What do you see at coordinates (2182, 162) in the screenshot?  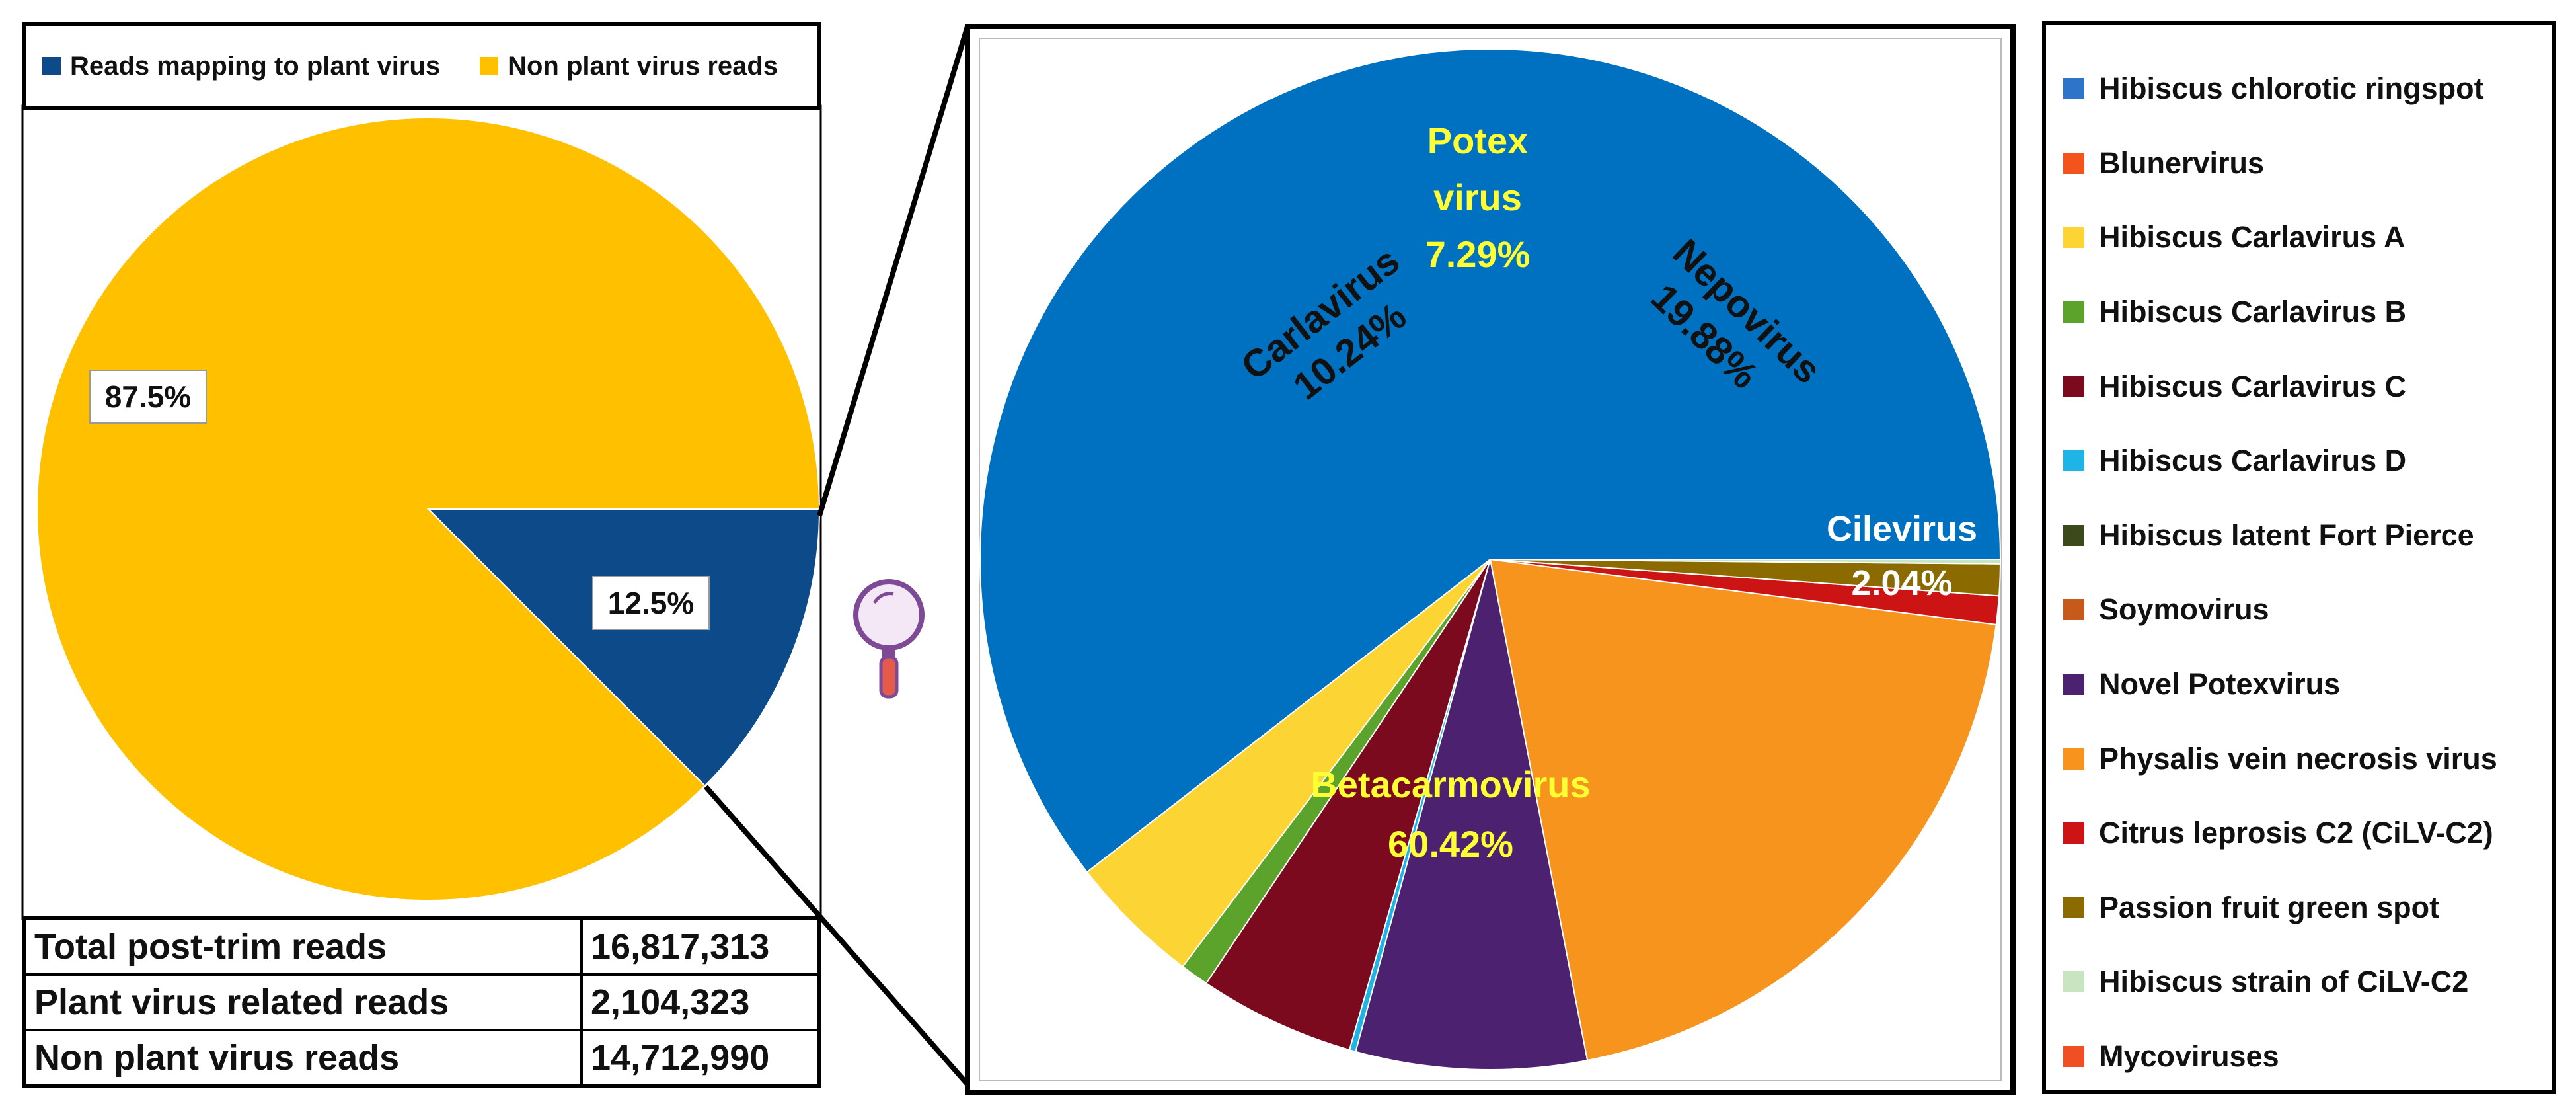 I see `legend-label: Blunervirus` at bounding box center [2182, 162].